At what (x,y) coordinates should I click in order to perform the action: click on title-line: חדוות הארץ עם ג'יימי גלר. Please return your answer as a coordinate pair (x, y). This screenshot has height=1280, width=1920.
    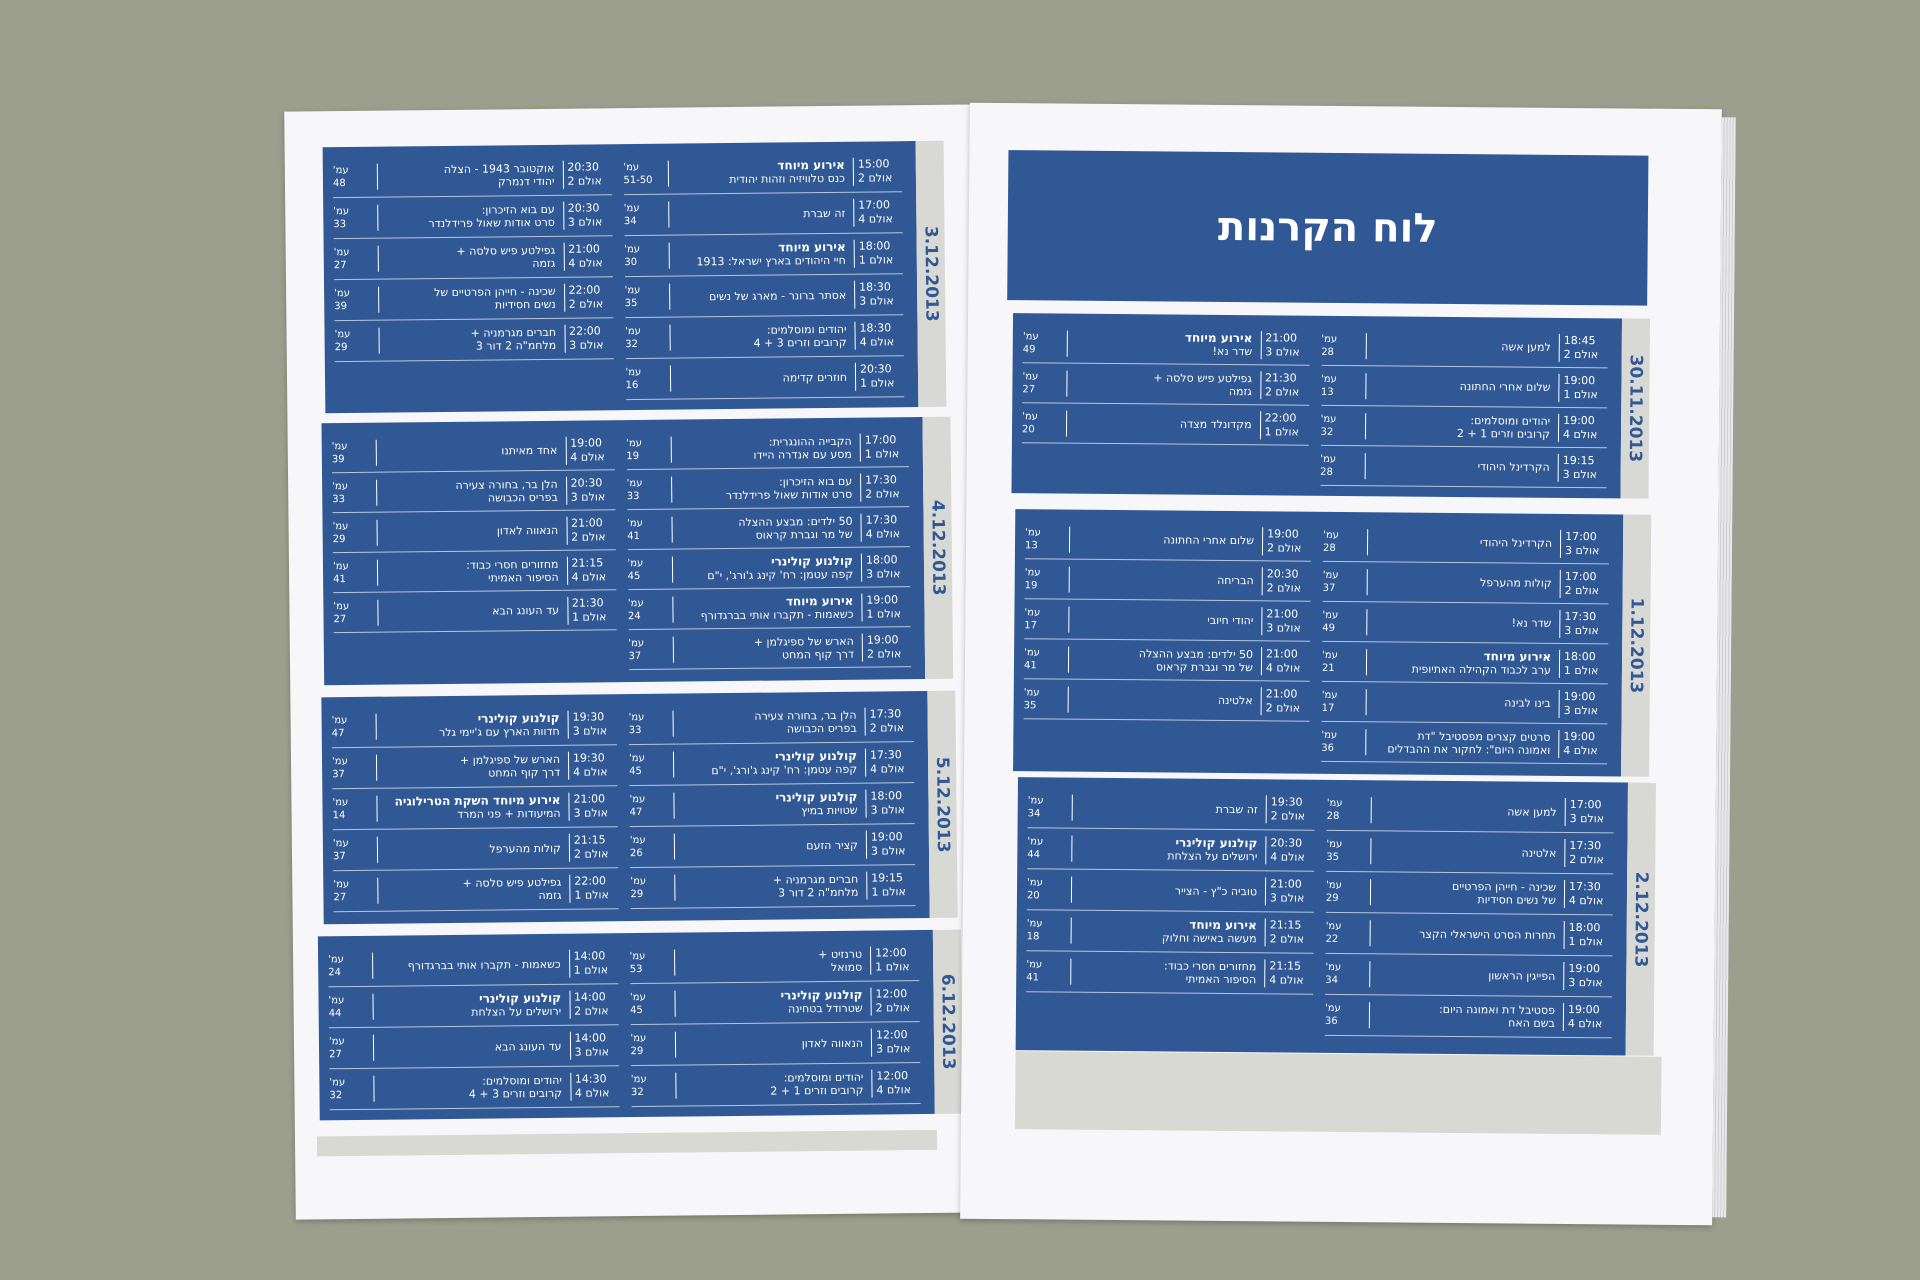
    Looking at the image, I should click on (499, 732).